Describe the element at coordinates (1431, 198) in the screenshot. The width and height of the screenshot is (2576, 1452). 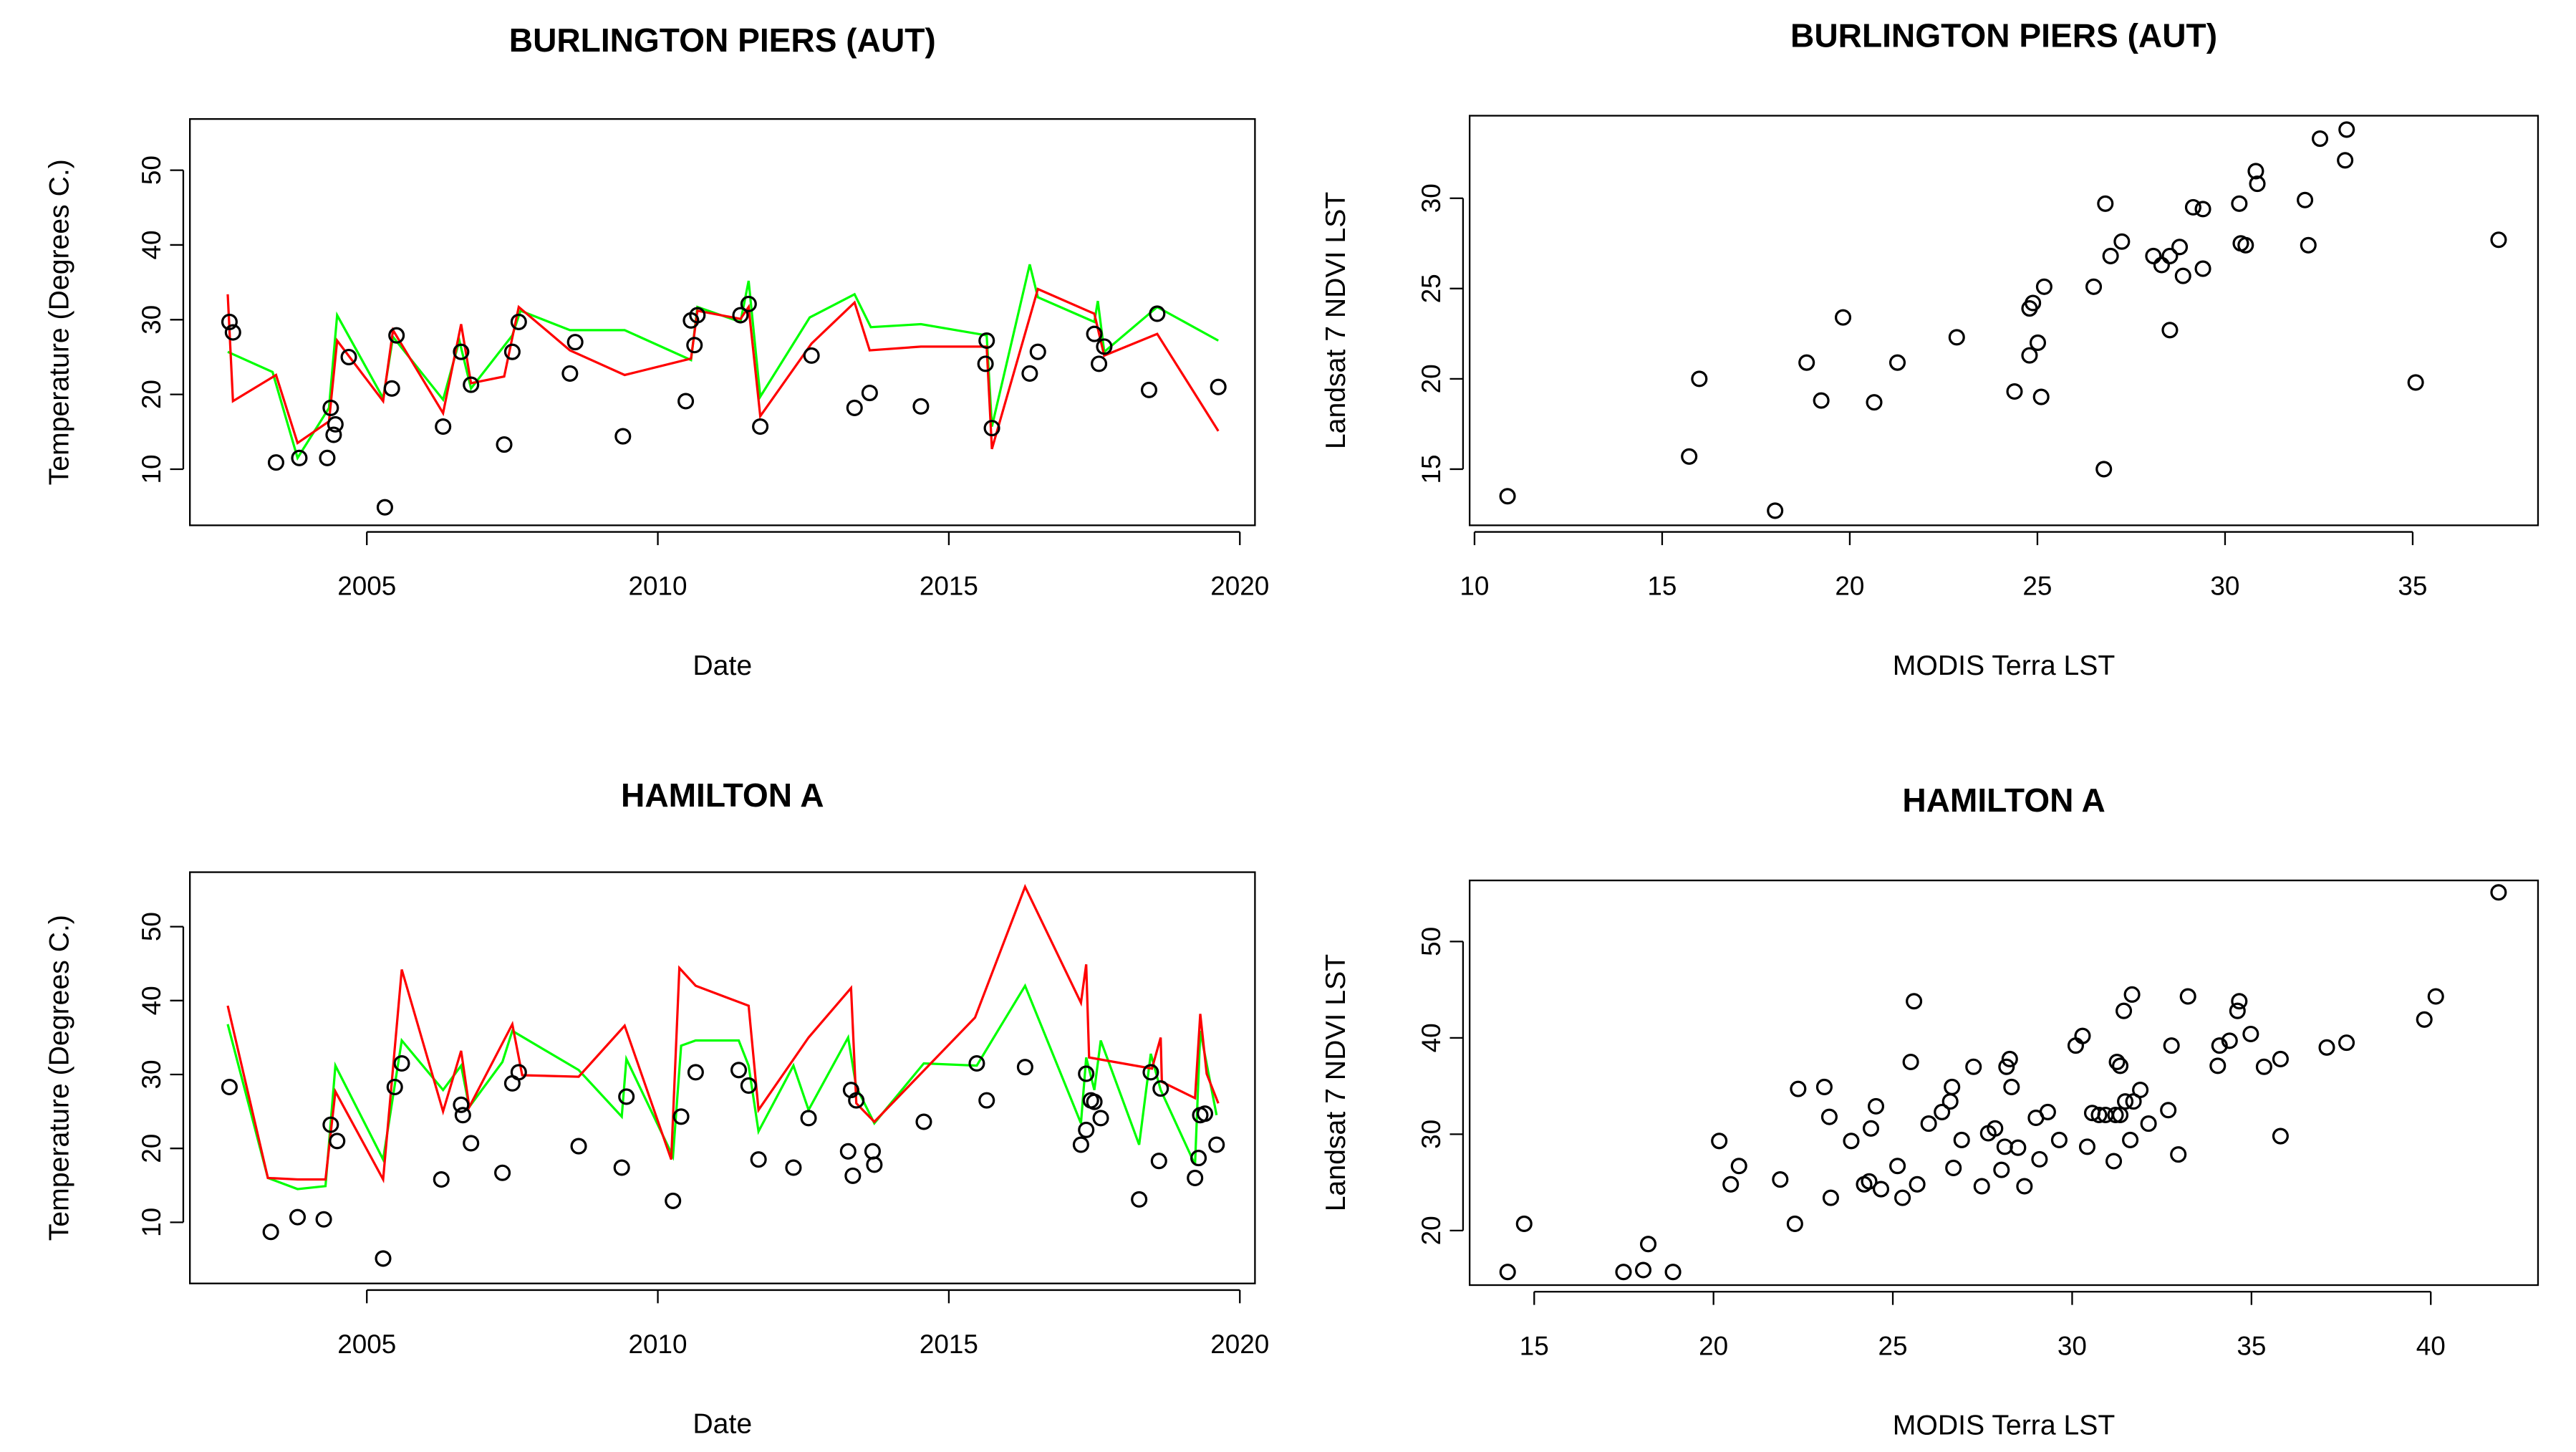
I see `y-tick-label: 30` at that location.